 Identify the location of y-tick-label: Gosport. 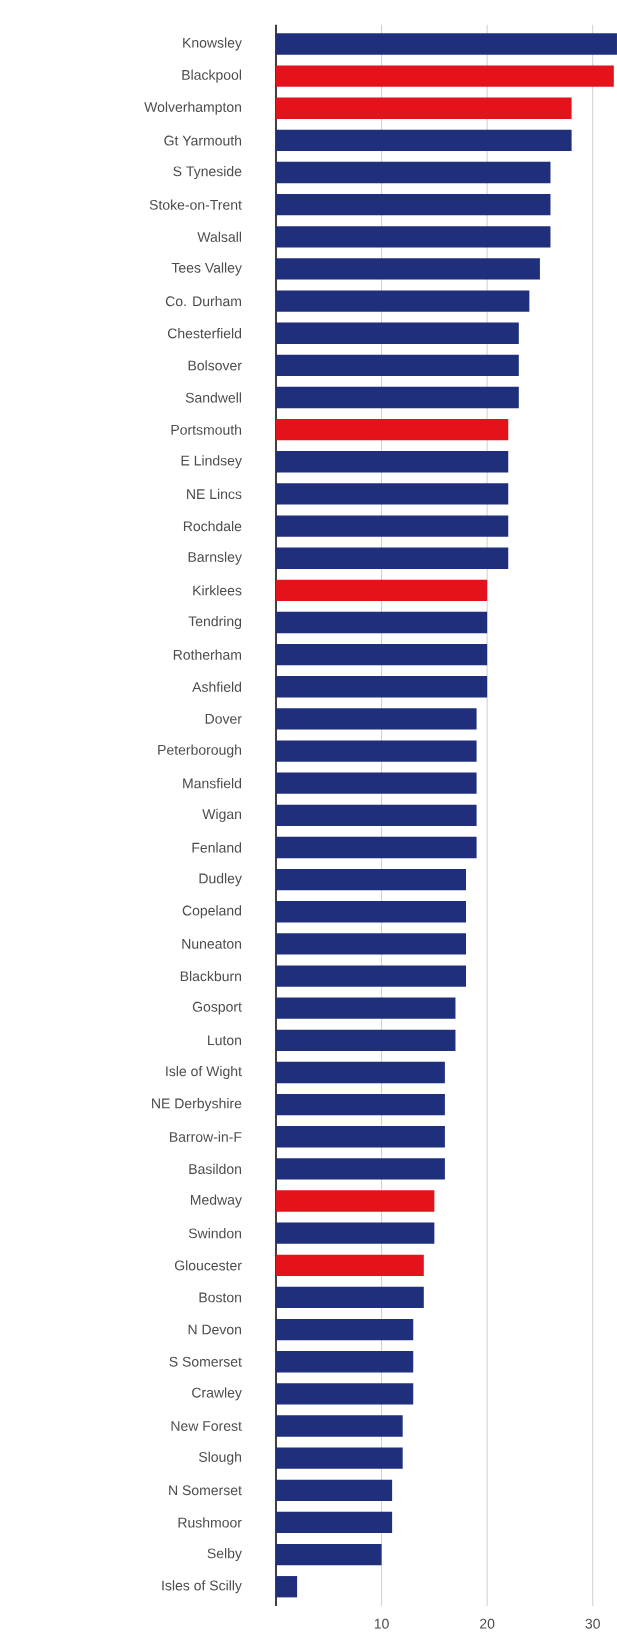
(217, 1008).